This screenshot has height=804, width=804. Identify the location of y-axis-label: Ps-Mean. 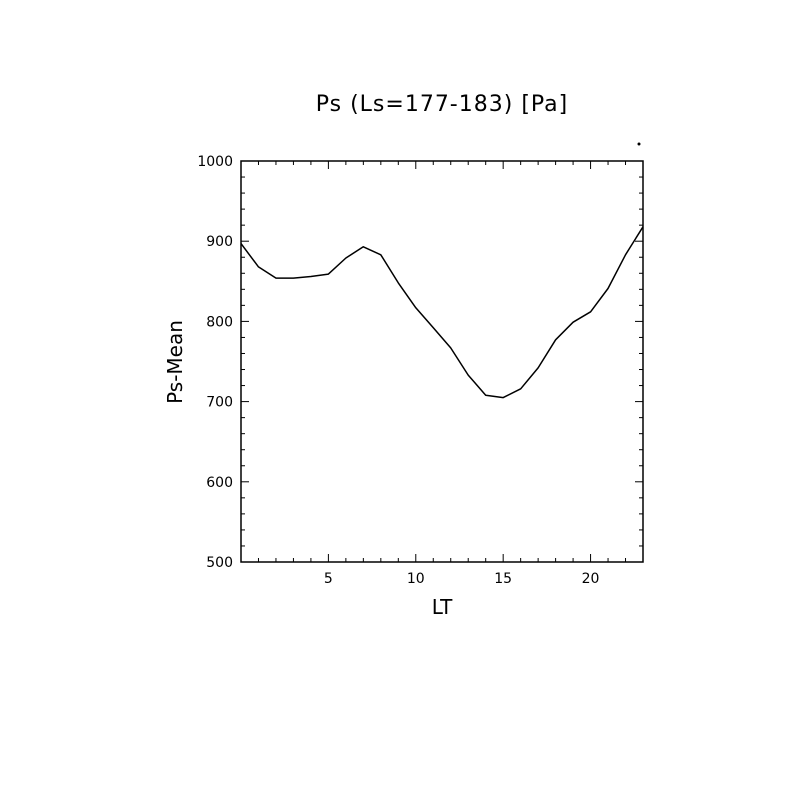
(175, 362).